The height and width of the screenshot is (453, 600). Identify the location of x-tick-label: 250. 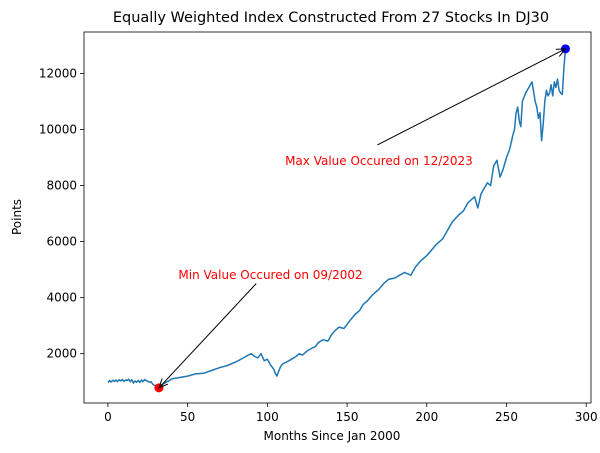
(506, 417).